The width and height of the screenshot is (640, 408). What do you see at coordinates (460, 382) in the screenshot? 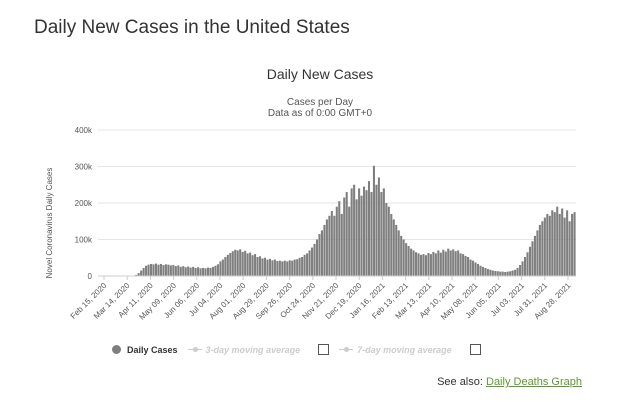
I see `see-also-label: See also:` at bounding box center [460, 382].